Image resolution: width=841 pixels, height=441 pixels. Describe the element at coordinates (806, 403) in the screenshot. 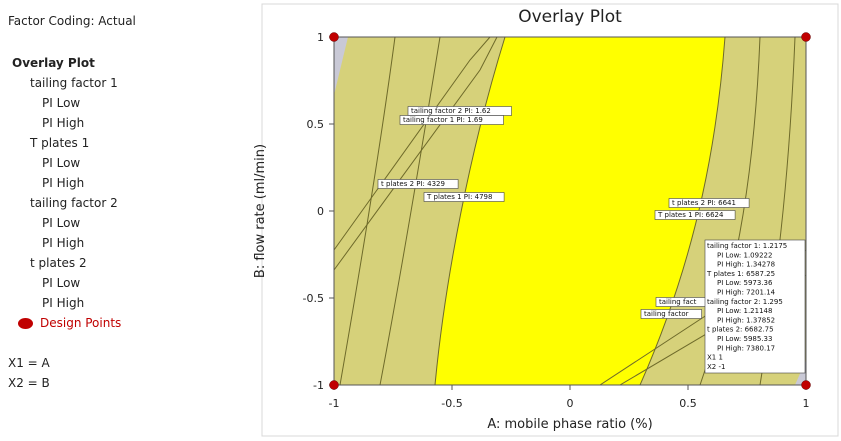

I see `x-tick-label: 1` at that location.